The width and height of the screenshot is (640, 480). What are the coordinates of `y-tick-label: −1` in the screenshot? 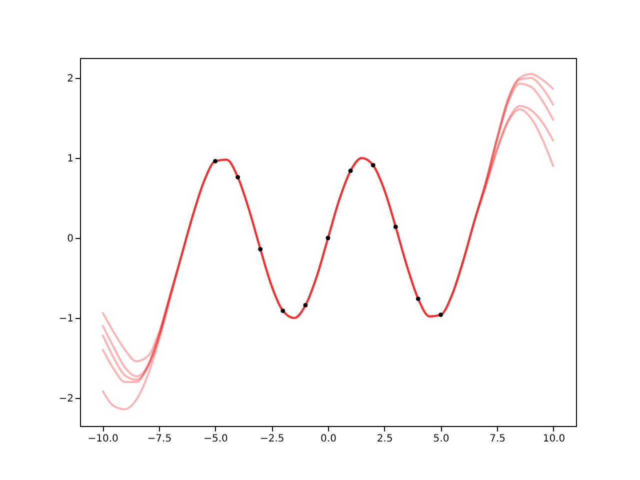 It's located at (66, 319).